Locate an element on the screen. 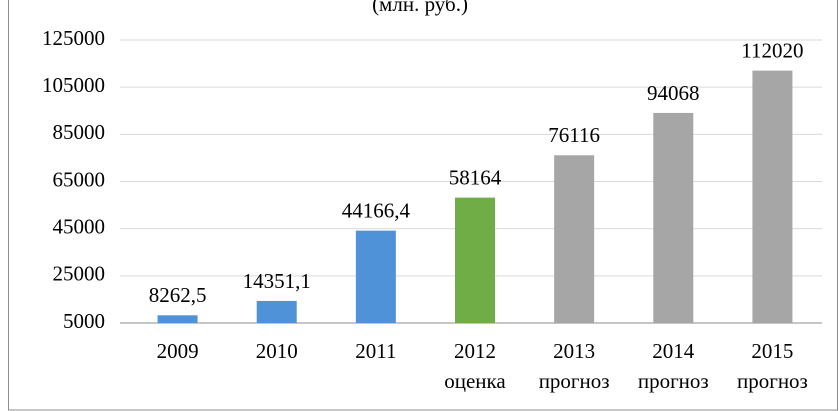  y-tick-label: 105000 is located at coordinates (73, 85).